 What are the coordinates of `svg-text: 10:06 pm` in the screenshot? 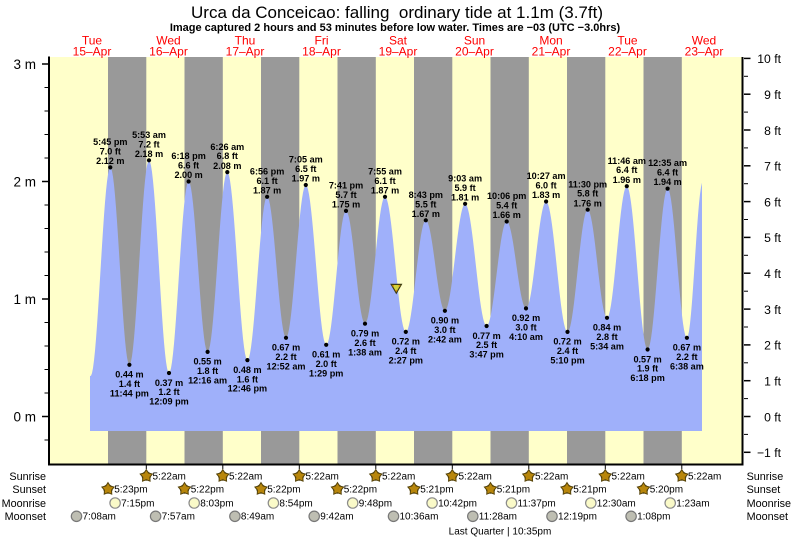 It's located at (506, 196).